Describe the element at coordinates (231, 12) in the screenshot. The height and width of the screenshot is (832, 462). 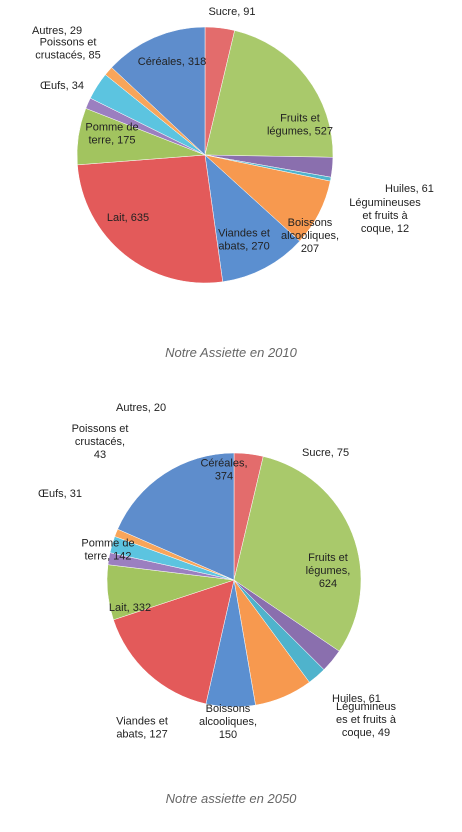
I see `slice-label: Sucre, 91` at that location.